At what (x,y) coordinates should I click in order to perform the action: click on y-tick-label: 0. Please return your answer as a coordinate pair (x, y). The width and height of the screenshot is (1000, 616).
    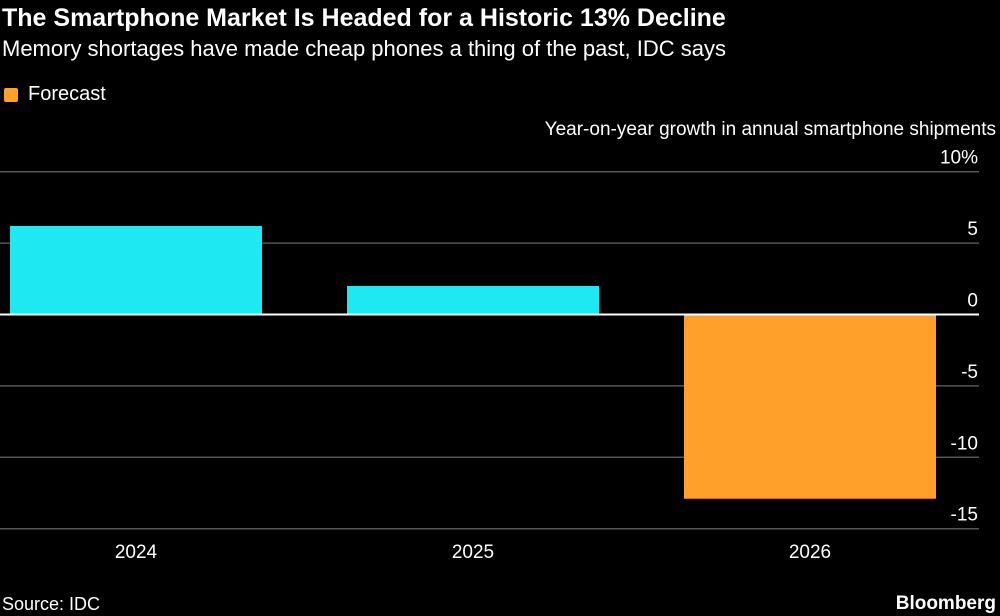
    Looking at the image, I should click on (972, 301).